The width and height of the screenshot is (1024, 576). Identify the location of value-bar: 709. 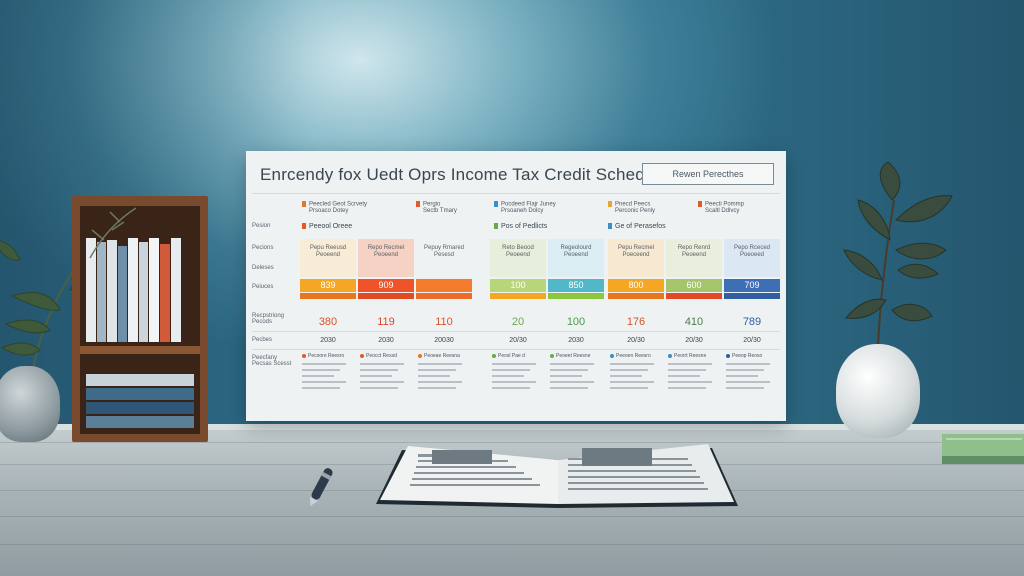
(752, 285).